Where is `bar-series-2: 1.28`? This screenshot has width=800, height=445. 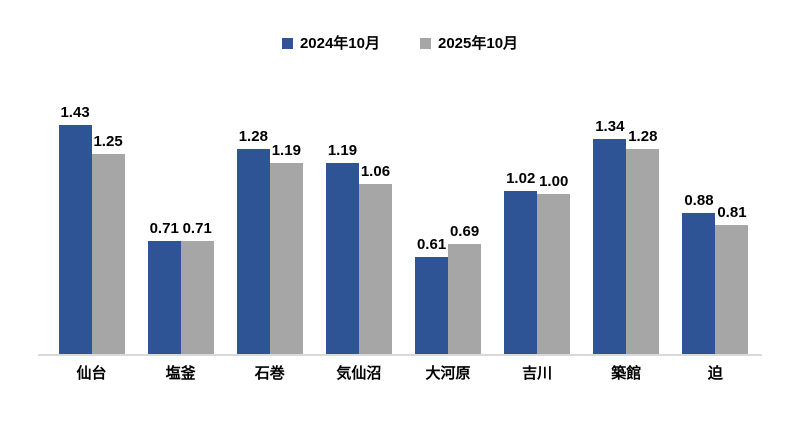 bar-series-2: 1.28 is located at coordinates (643, 242).